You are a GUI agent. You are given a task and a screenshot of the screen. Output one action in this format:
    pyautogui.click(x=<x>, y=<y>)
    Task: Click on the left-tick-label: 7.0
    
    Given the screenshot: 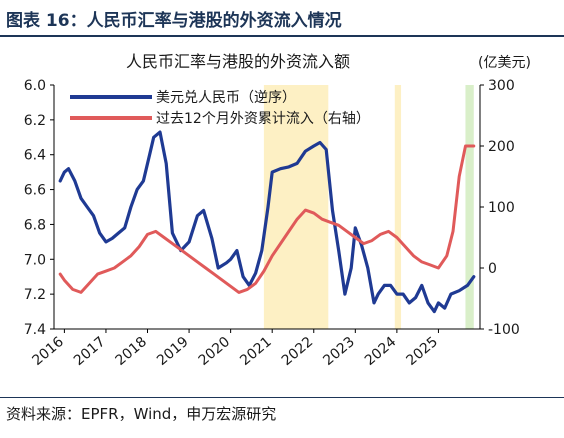 What is the action you would take?
    pyautogui.click(x=35, y=260)
    